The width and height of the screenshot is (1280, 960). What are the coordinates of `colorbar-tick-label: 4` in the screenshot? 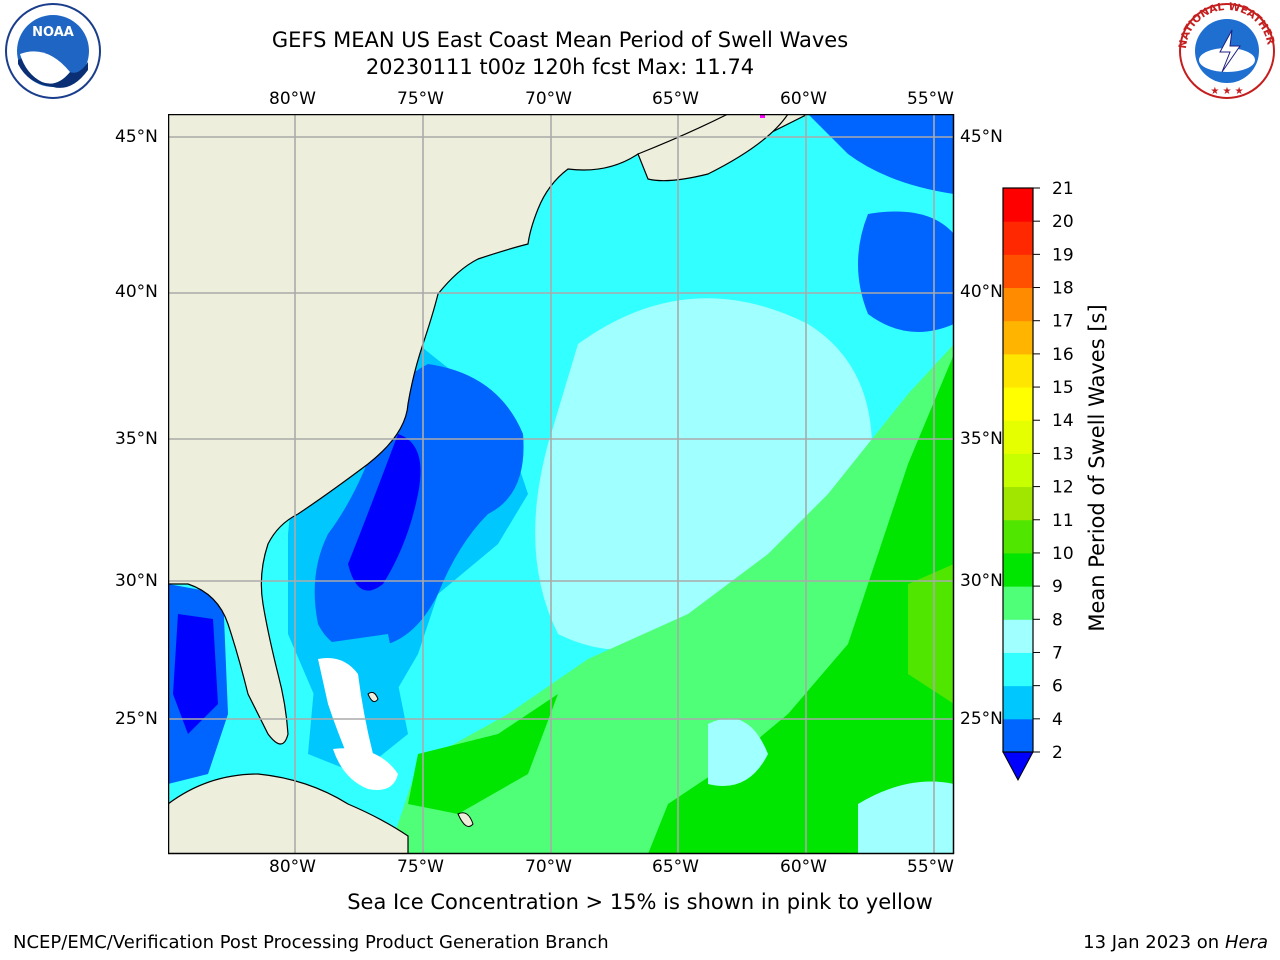 It's located at (1057, 720).